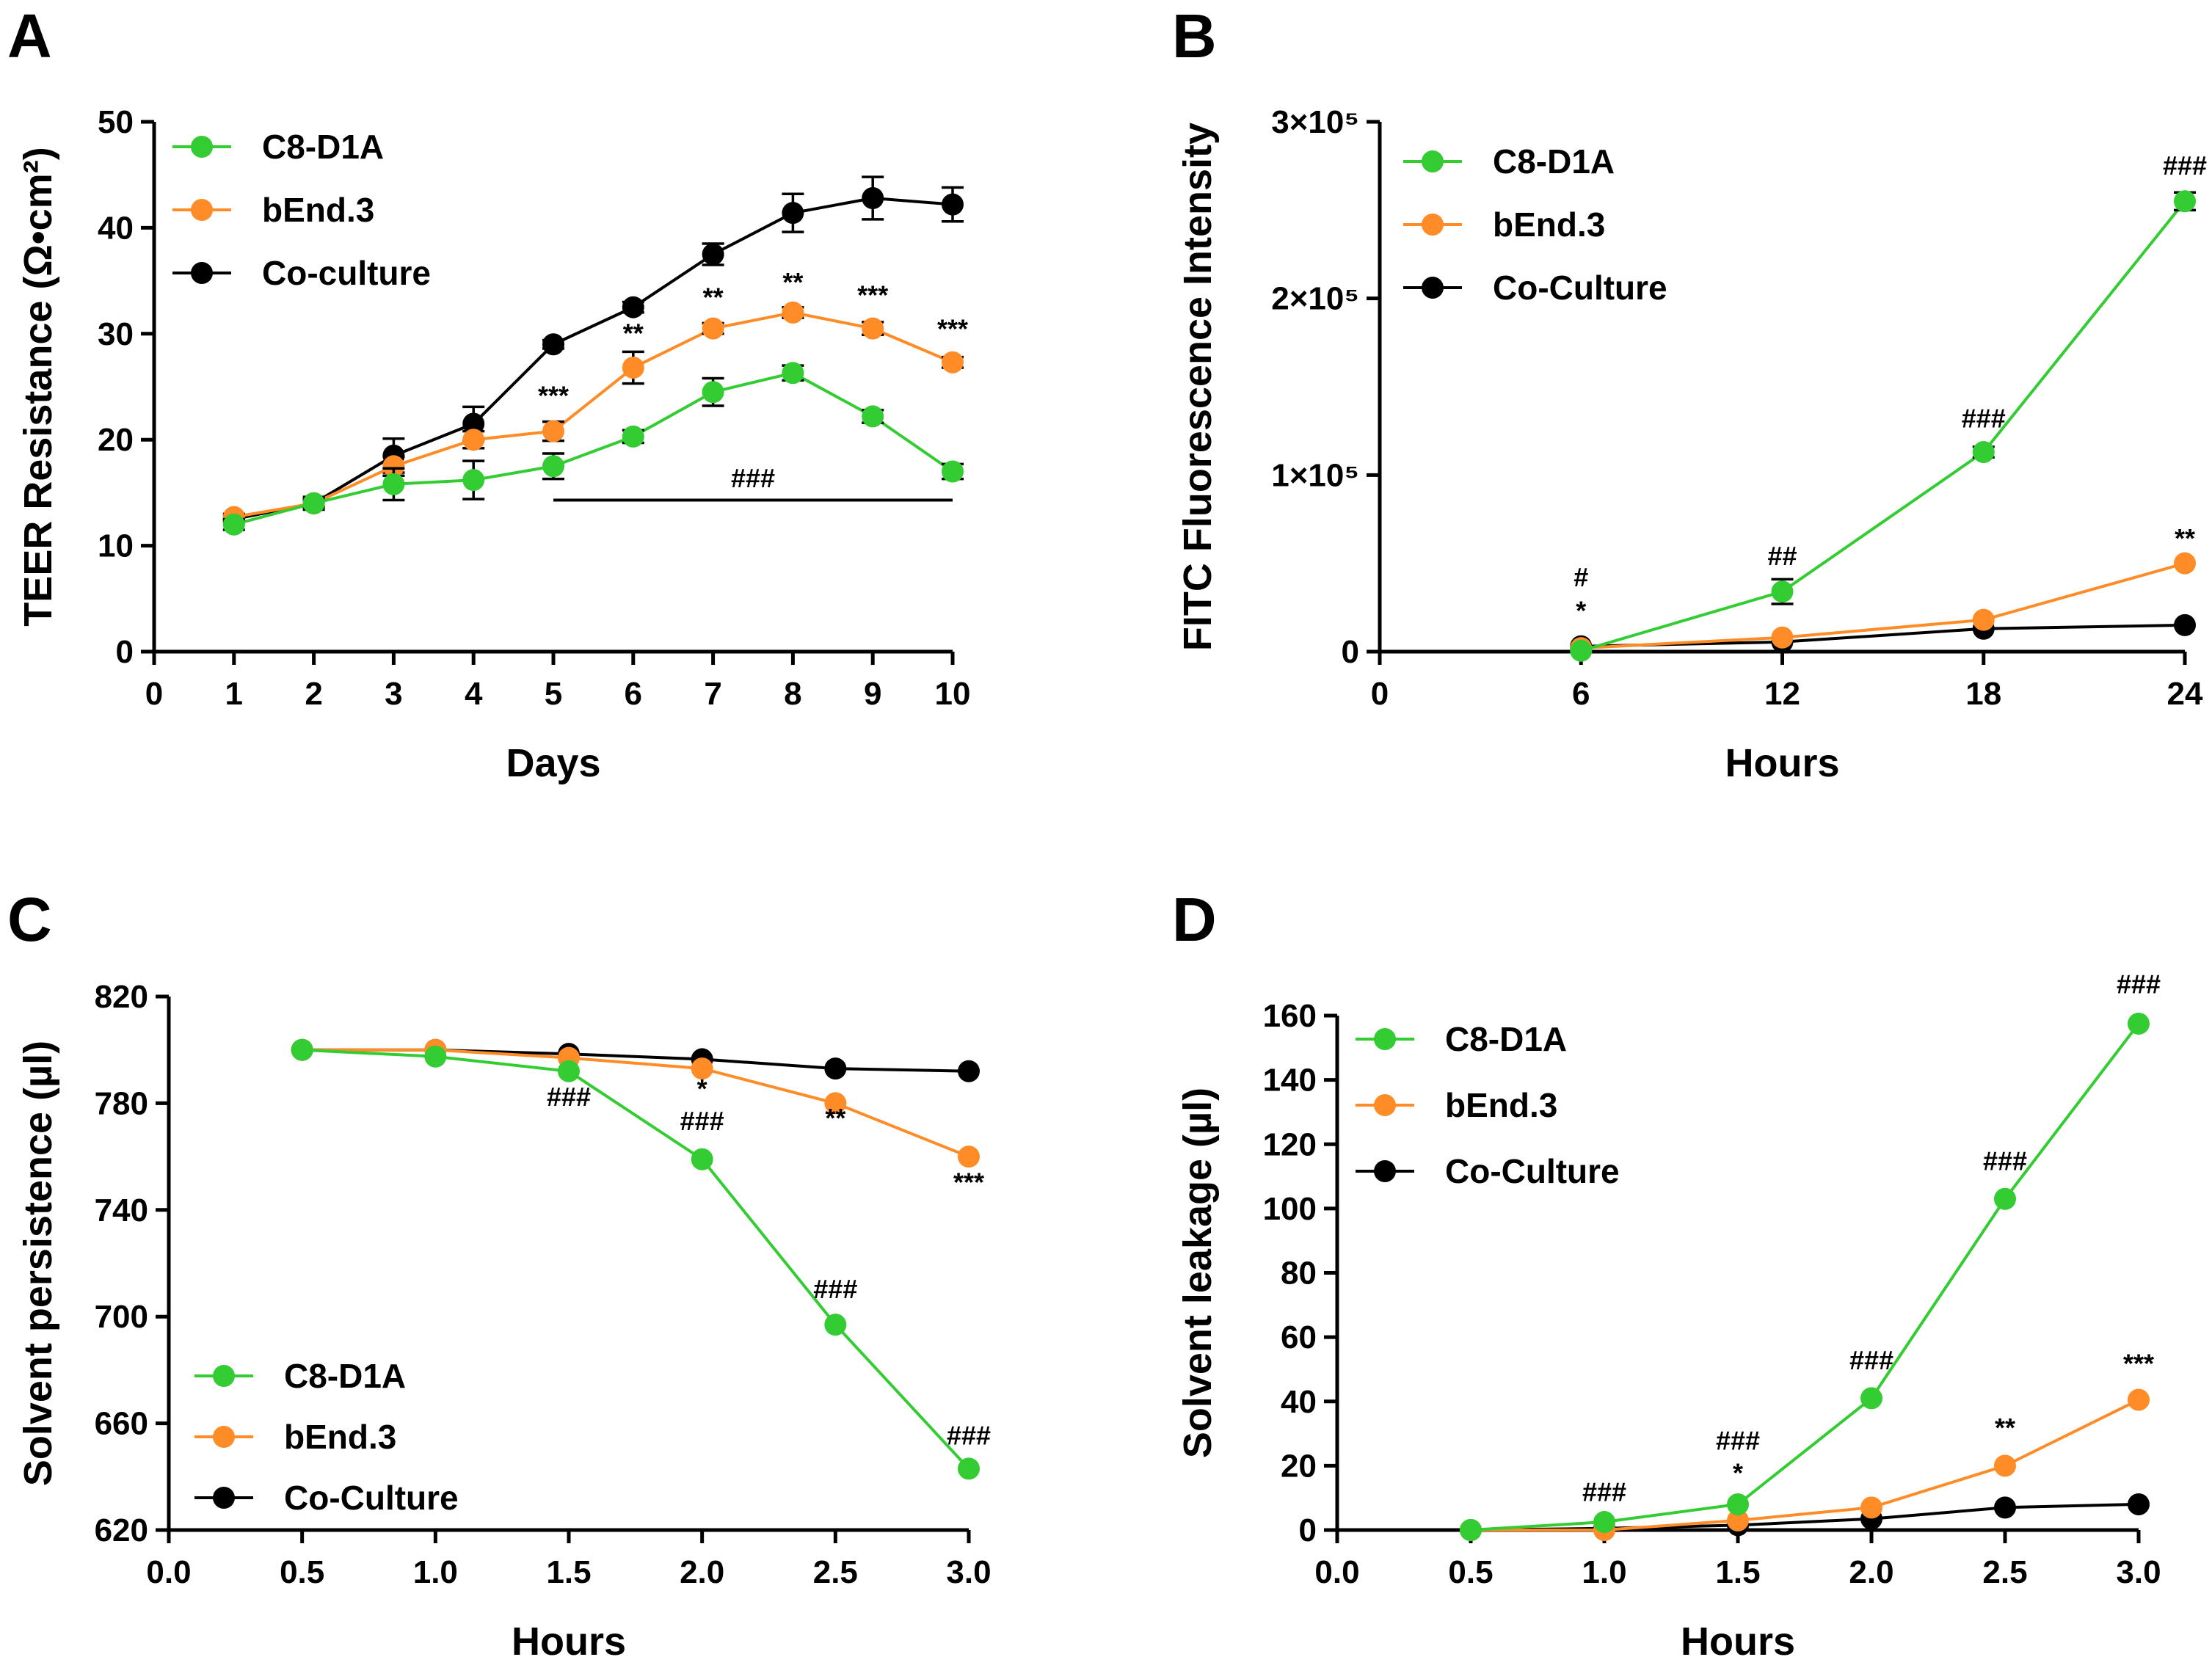 The height and width of the screenshot is (1679, 2212). I want to click on x-tick-label: 2.0, so click(702, 1572).